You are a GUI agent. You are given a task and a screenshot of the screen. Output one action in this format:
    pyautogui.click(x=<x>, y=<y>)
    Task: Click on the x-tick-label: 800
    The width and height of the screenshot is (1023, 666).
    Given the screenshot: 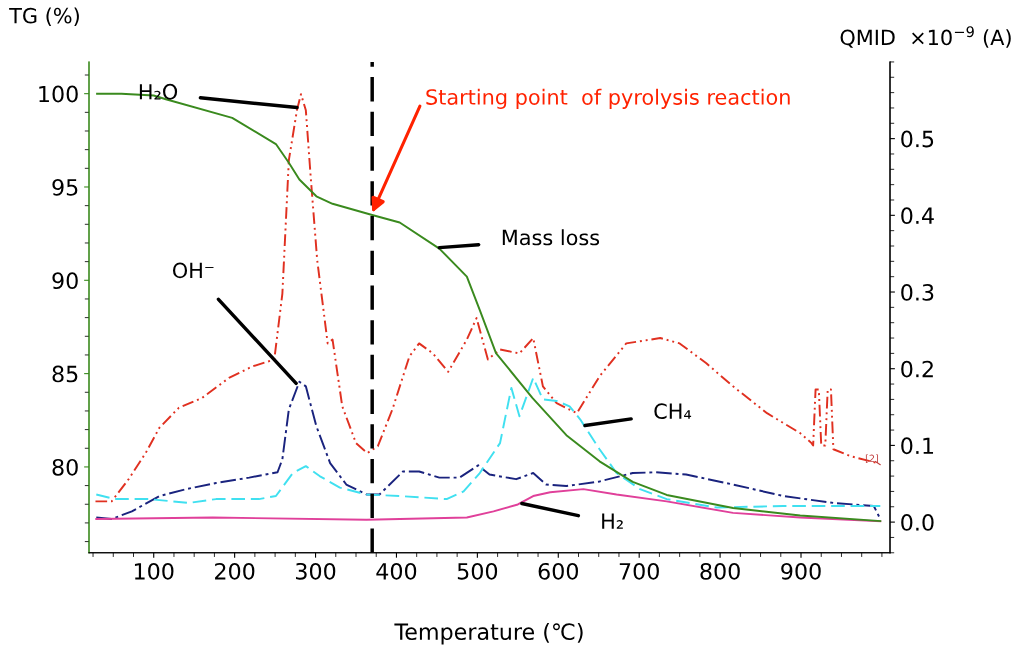 What is the action you would take?
    pyautogui.click(x=720, y=571)
    